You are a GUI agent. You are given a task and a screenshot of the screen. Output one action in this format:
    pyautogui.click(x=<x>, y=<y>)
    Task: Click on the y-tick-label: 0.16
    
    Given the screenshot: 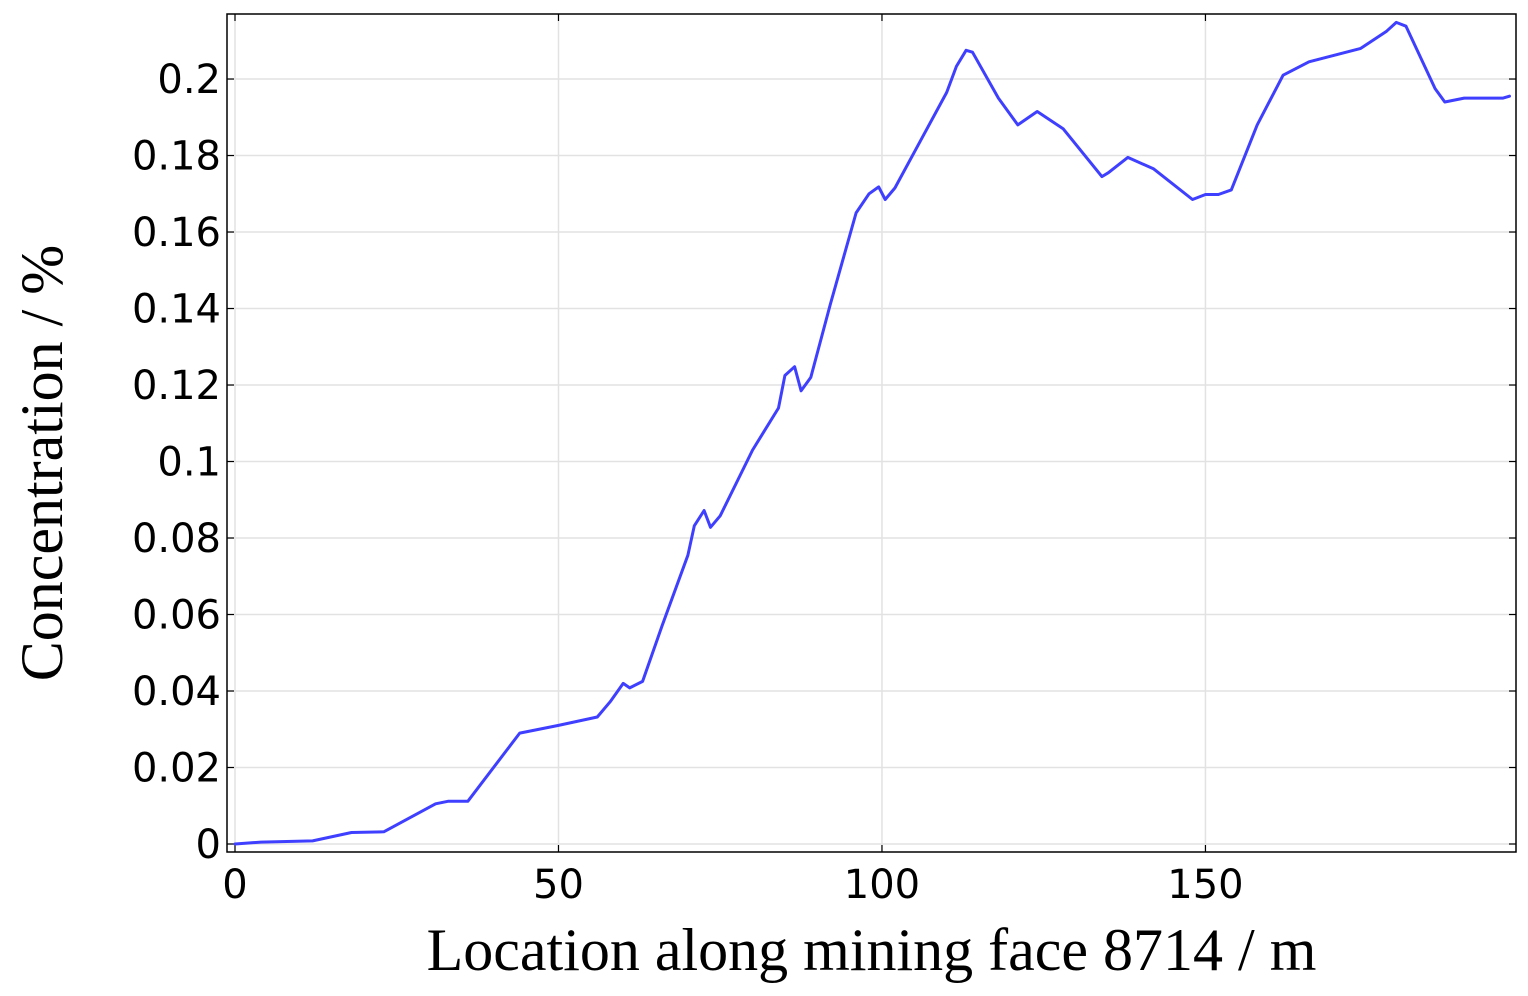 What is the action you would take?
    pyautogui.click(x=176, y=233)
    